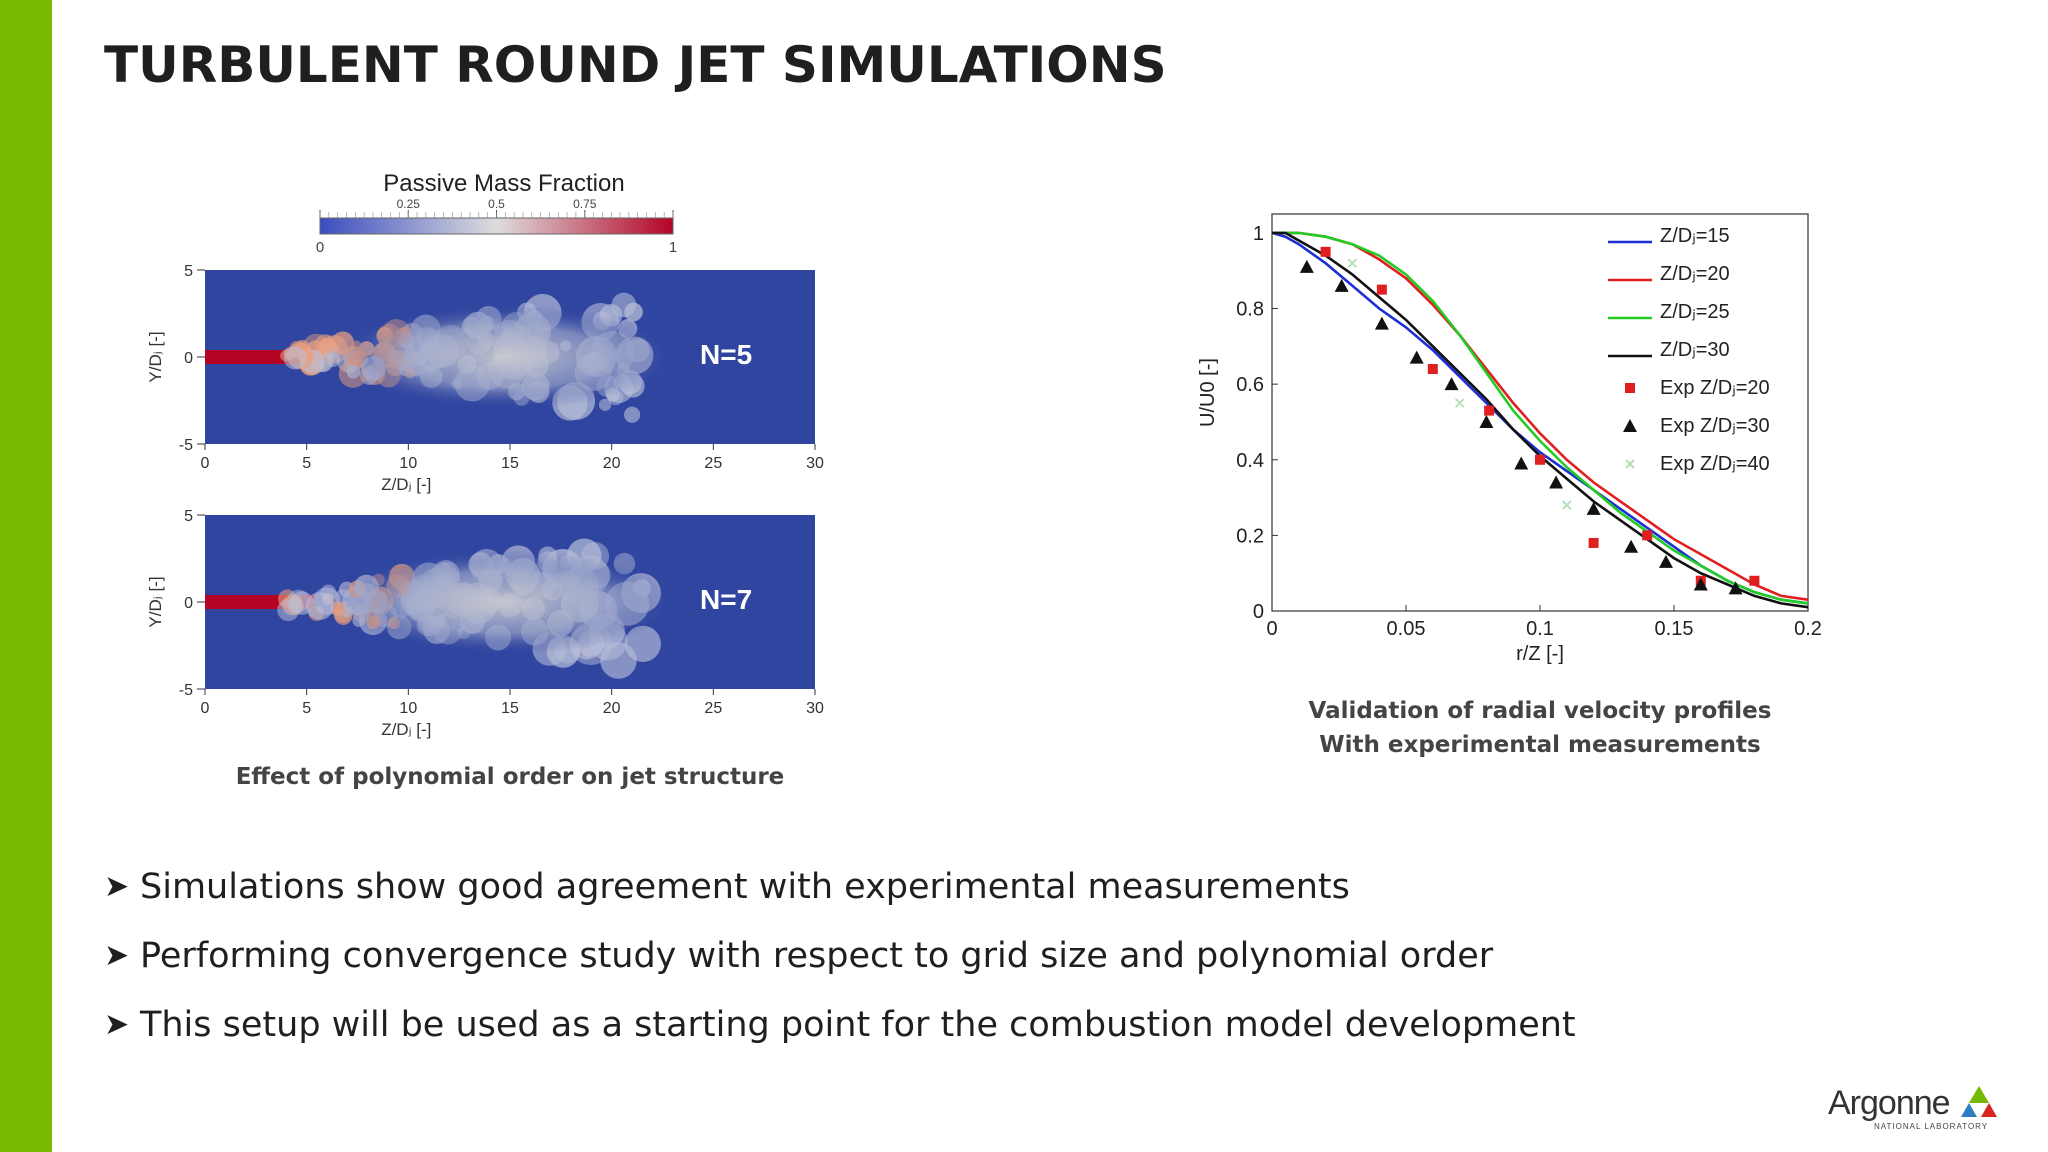  Describe the element at coordinates (1540, 629) in the screenshot. I see `x-tick-label: 0.1` at that location.